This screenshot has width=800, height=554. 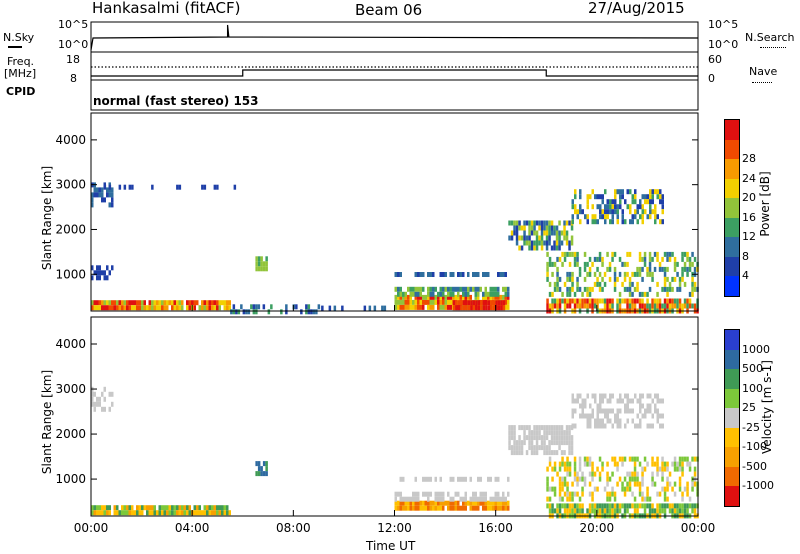 I want to click on velocity-colorbar-tick: -100, so click(x=754, y=447).